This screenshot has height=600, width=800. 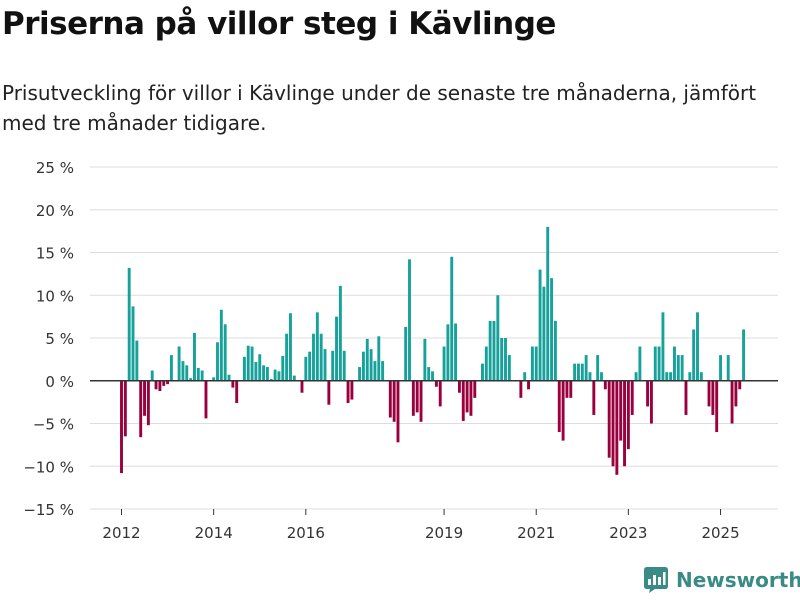 I want to click on last-value-label: 6 %, so click(x=747, y=2).